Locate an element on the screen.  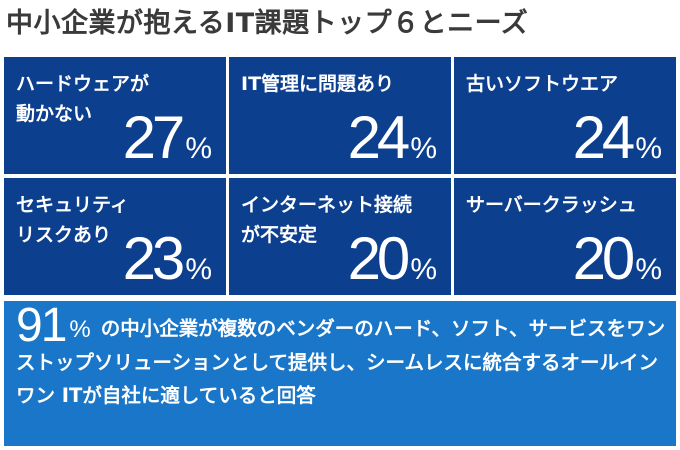
issue-card-hardware: ハードウェアが 動かない 27% is located at coordinates (115, 115).